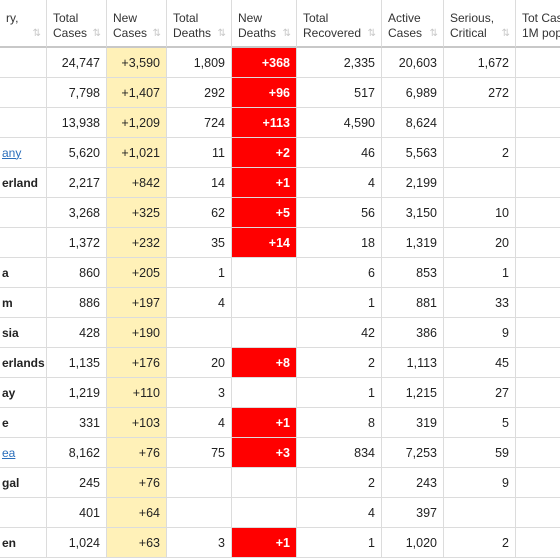 This screenshot has height=560, width=560. What do you see at coordinates (413, 513) in the screenshot?
I see `data-cell: 397` at bounding box center [413, 513].